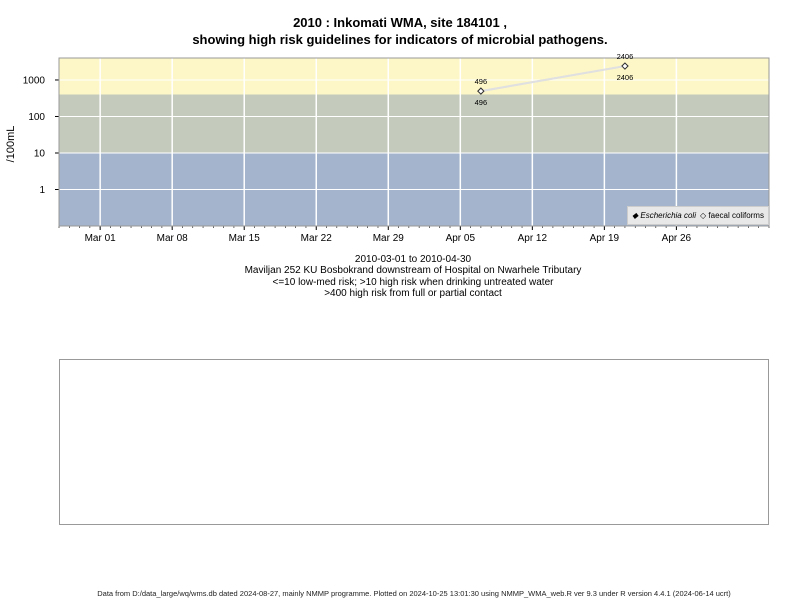 The height and width of the screenshot is (600, 800). Describe the element at coordinates (635, 215) in the screenshot. I see `legend-ecoli-marker-icon: ◆` at that location.